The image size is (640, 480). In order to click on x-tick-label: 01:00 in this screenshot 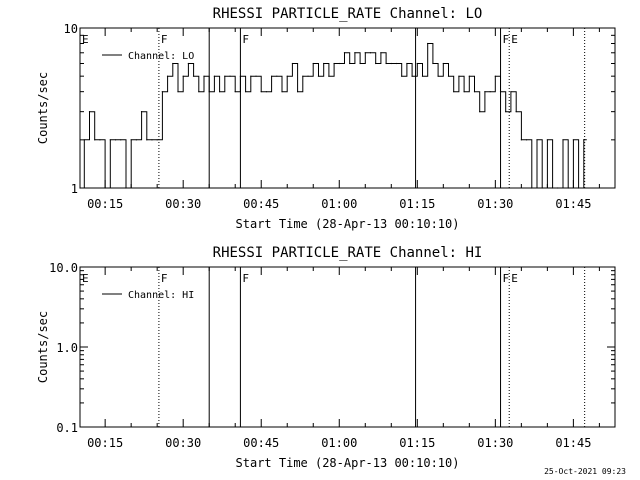, I will do `click(339, 204)`.